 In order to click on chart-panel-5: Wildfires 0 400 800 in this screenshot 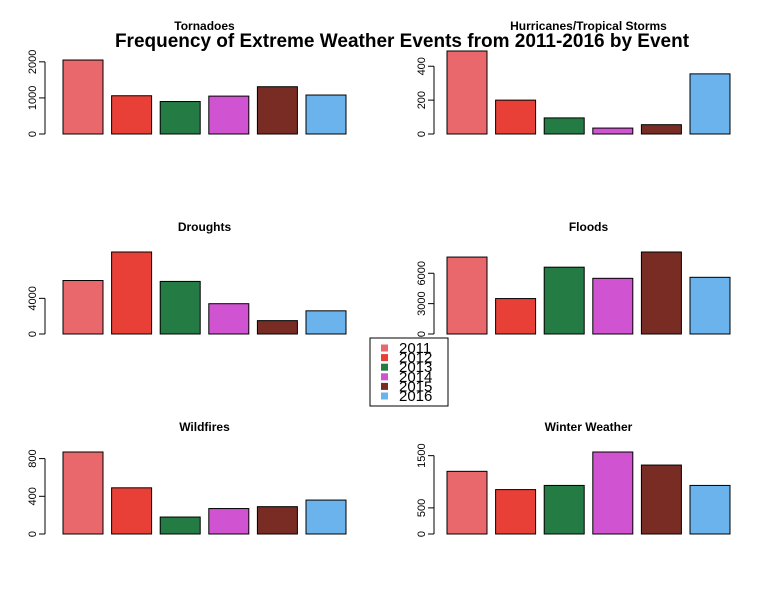, I will do `click(187, 478)`.